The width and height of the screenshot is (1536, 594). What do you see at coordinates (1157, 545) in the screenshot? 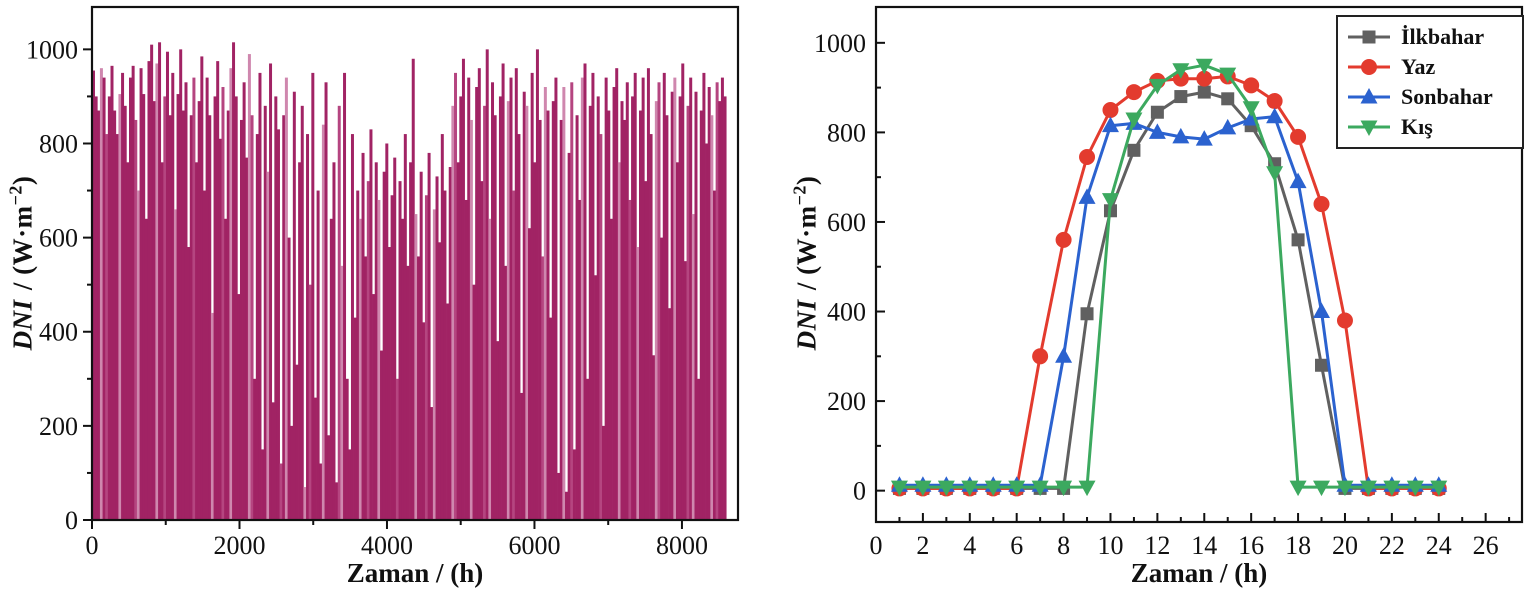
I see `x-tick-label: 12` at bounding box center [1157, 545].